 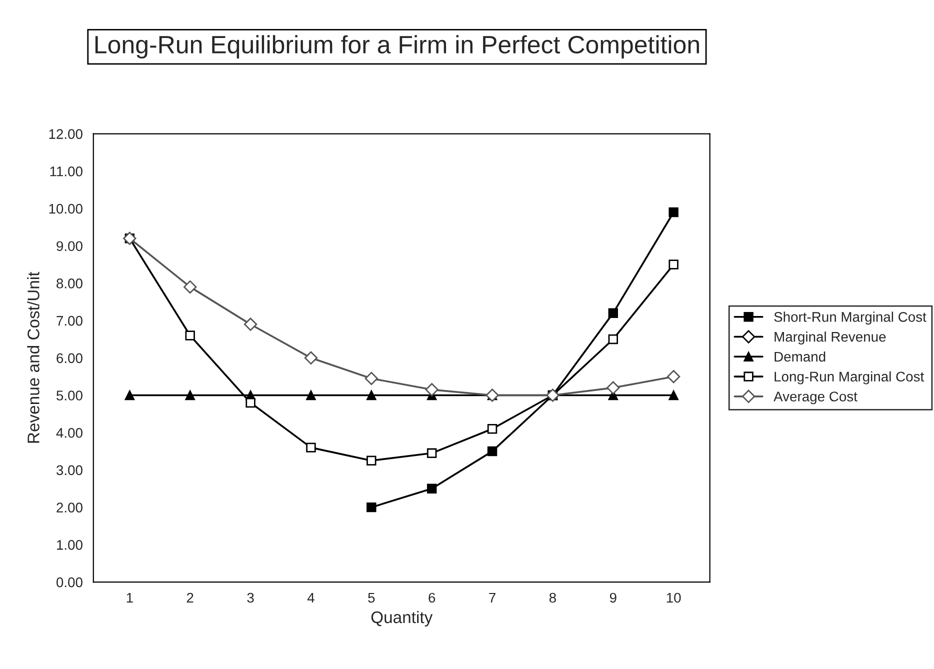 I want to click on x-axis-title: Quantity, so click(x=402, y=618).